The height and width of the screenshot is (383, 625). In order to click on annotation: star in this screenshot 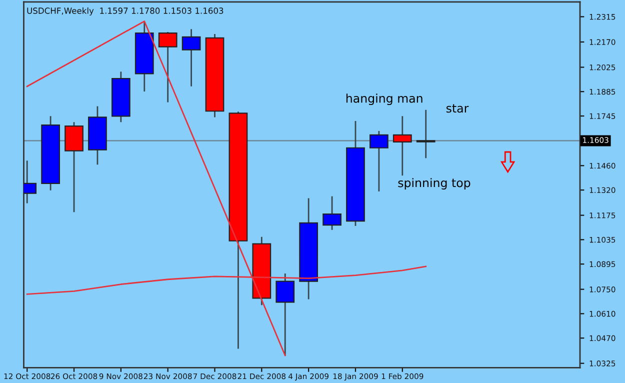, I will do `click(457, 108)`.